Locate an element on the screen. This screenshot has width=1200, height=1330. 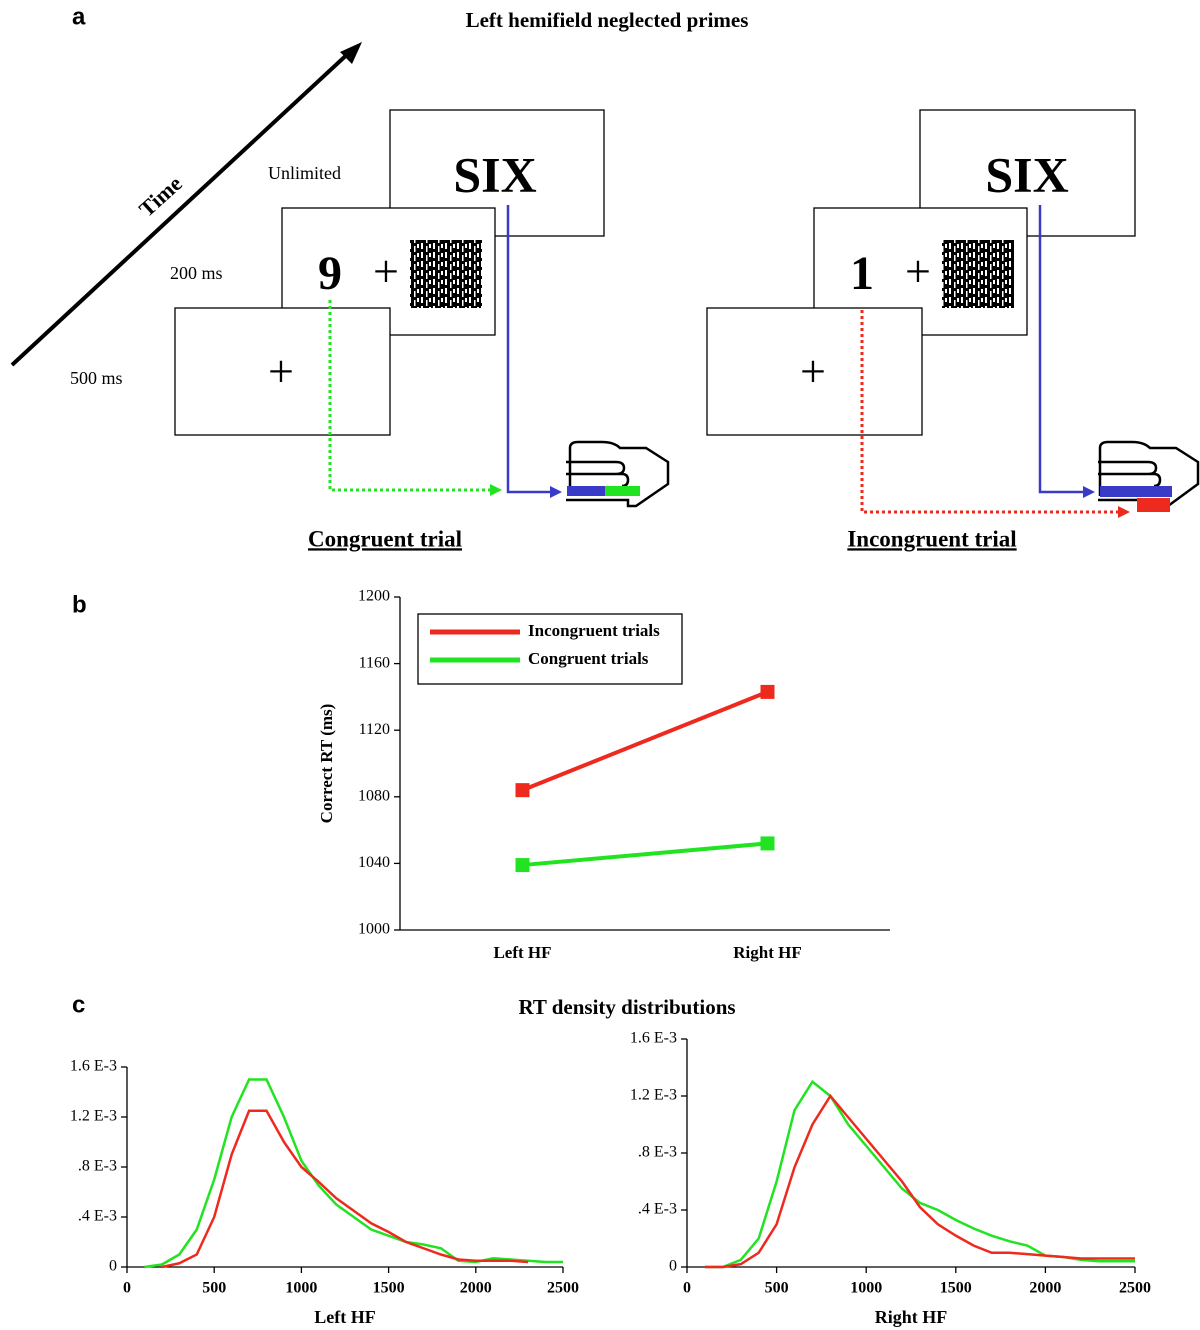
prime-digit: 9 is located at coordinates (330, 273).